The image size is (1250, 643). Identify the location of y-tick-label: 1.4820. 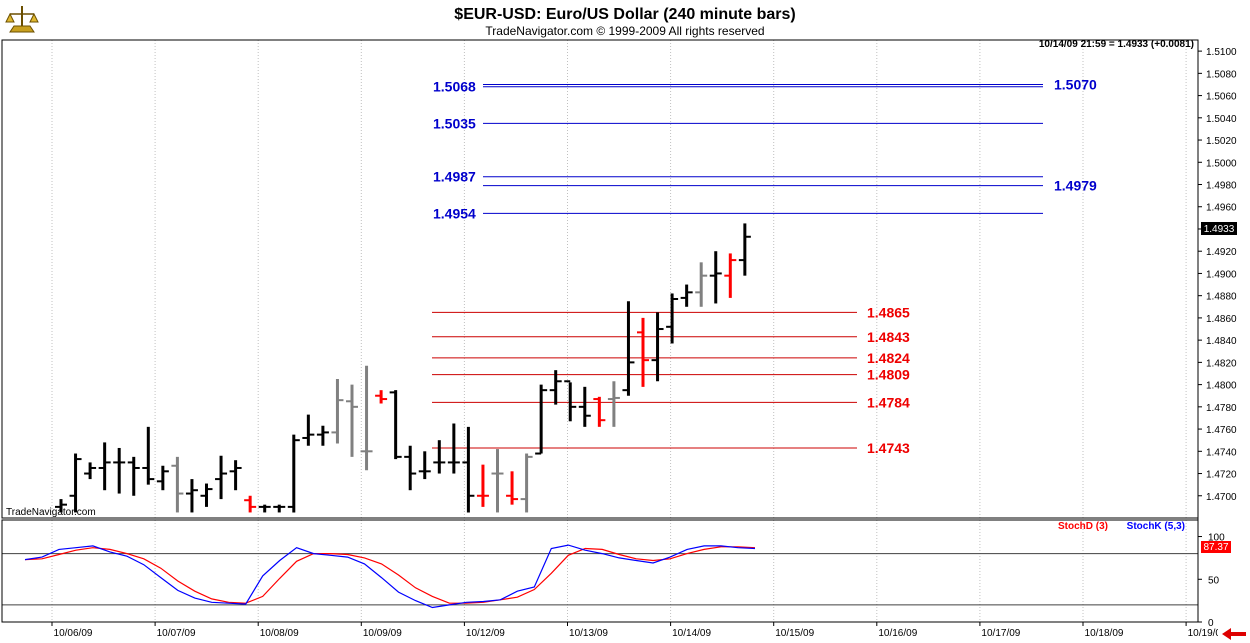
(1221, 363).